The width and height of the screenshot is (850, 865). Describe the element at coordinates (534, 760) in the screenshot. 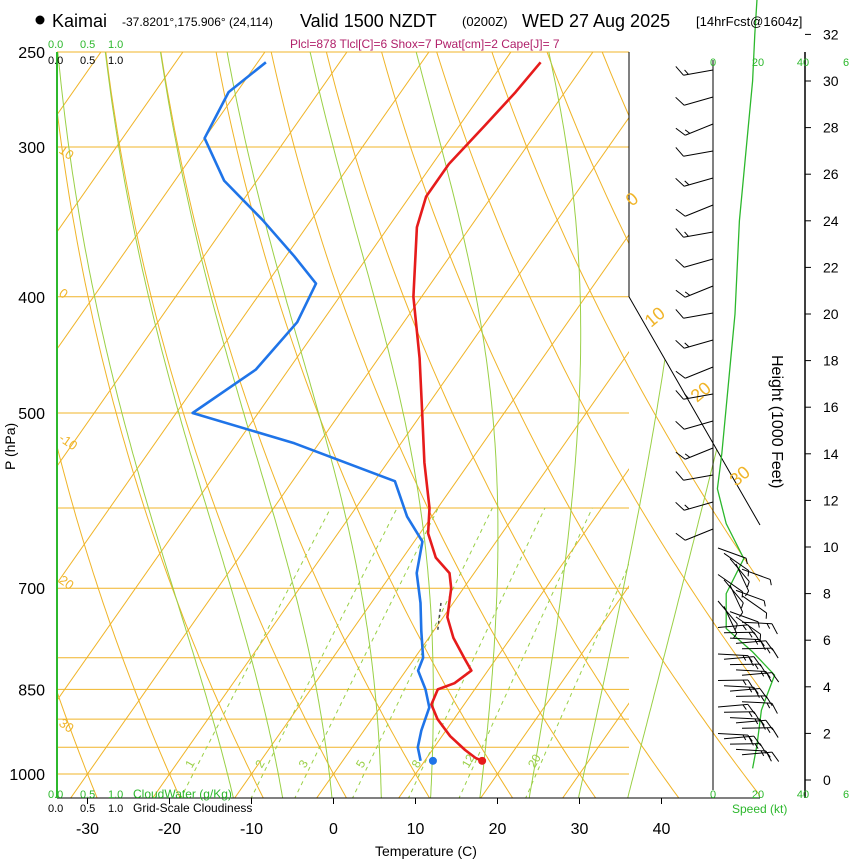

I see `mixing-ratio-label-20: 20` at that location.